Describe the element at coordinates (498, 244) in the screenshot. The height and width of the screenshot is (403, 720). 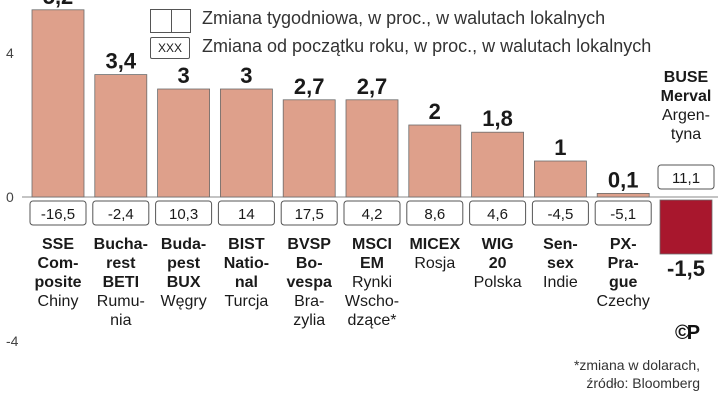
I see `index-name-label: WIG` at that location.